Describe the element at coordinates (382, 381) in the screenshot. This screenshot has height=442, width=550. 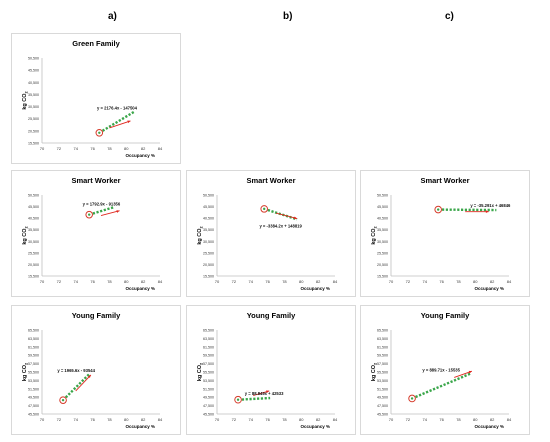
I see `y-tick-label: 53,500` at that location.